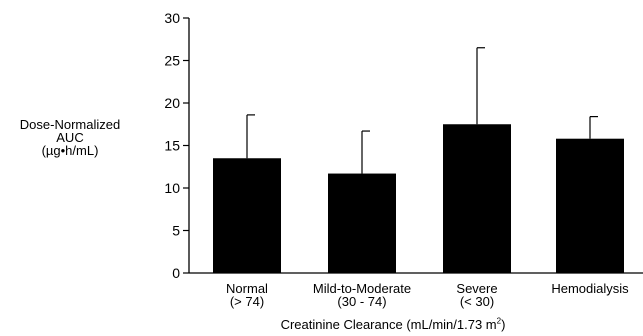 This screenshot has width=643, height=336. What do you see at coordinates (499, 321) in the screenshot?
I see `x-axis-label-superscript: 2` at bounding box center [499, 321].